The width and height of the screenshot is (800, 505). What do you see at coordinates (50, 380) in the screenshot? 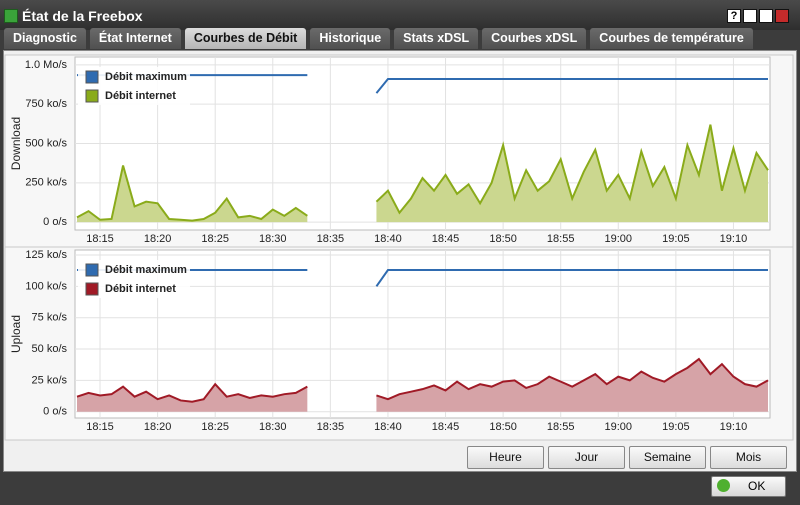
I see `y-tick-label: 25 ko/s` at bounding box center [50, 380].